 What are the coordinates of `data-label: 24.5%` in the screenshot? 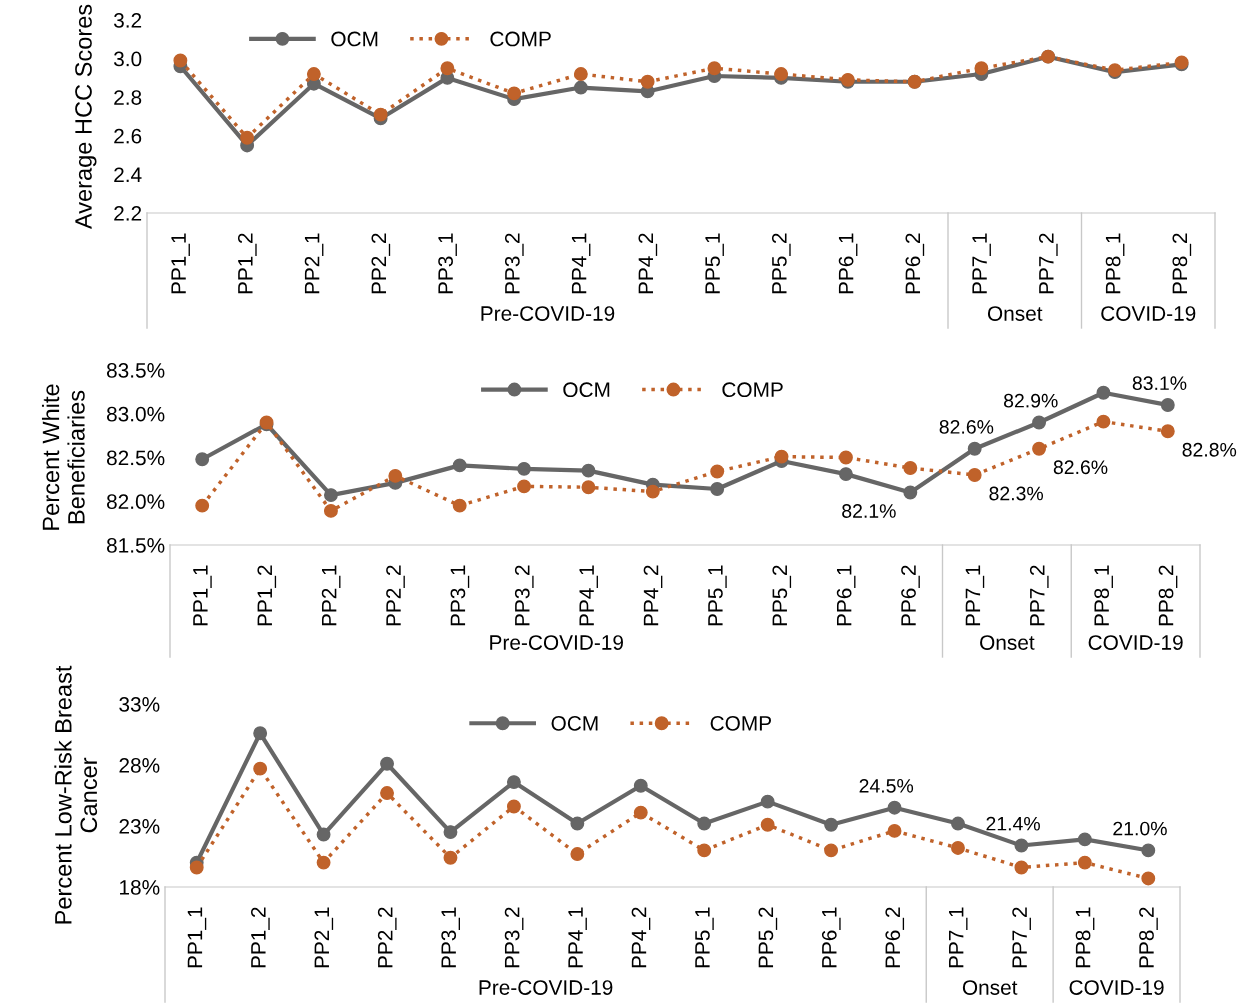 It's located at (886, 785).